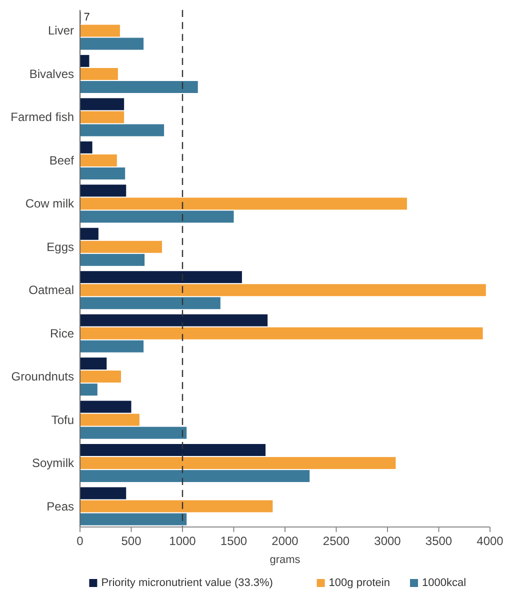  I want to click on y-tick-label: Bivalves, so click(51, 73).